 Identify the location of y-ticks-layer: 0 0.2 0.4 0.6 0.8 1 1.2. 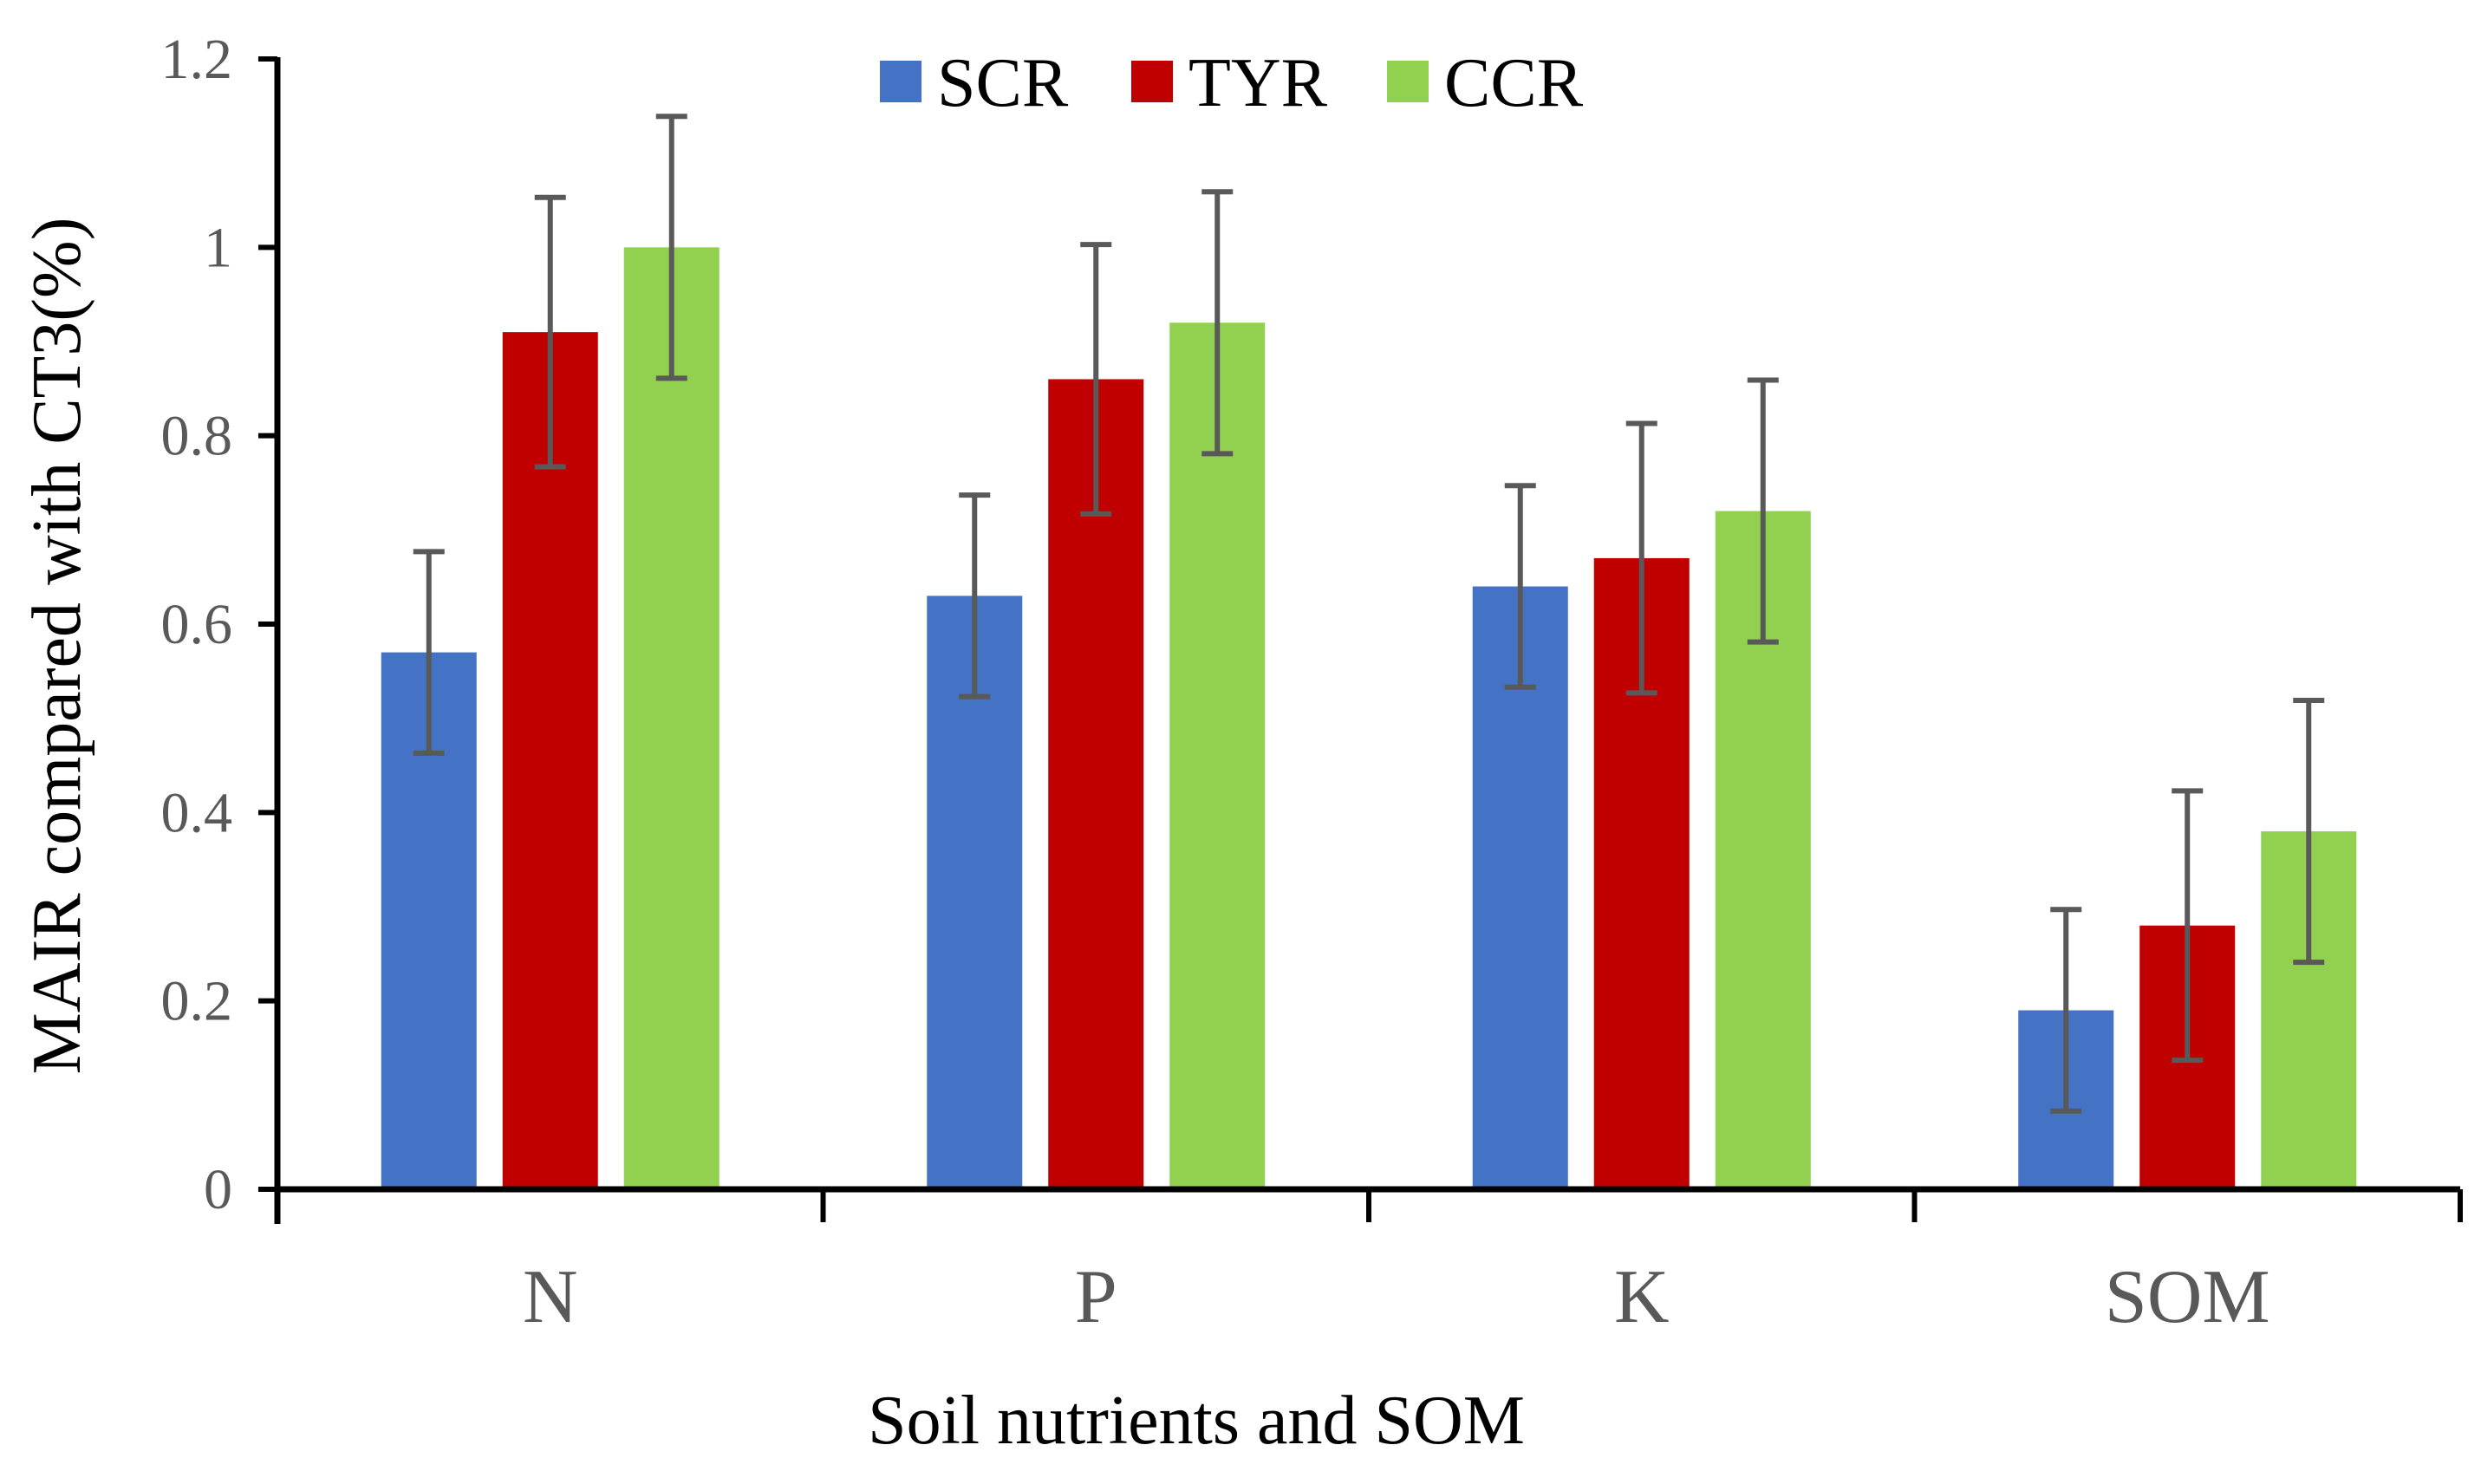
(219, 624).